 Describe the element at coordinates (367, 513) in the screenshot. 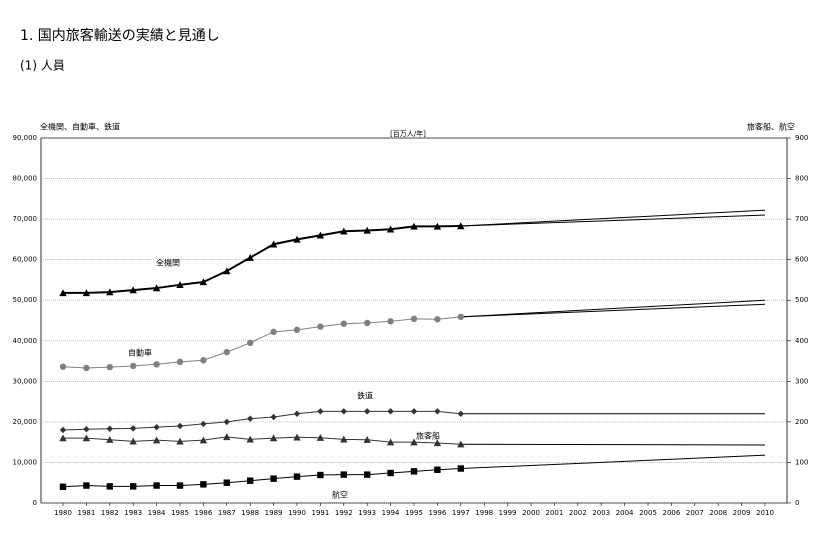

I see `x-tick-label: 1993` at that location.